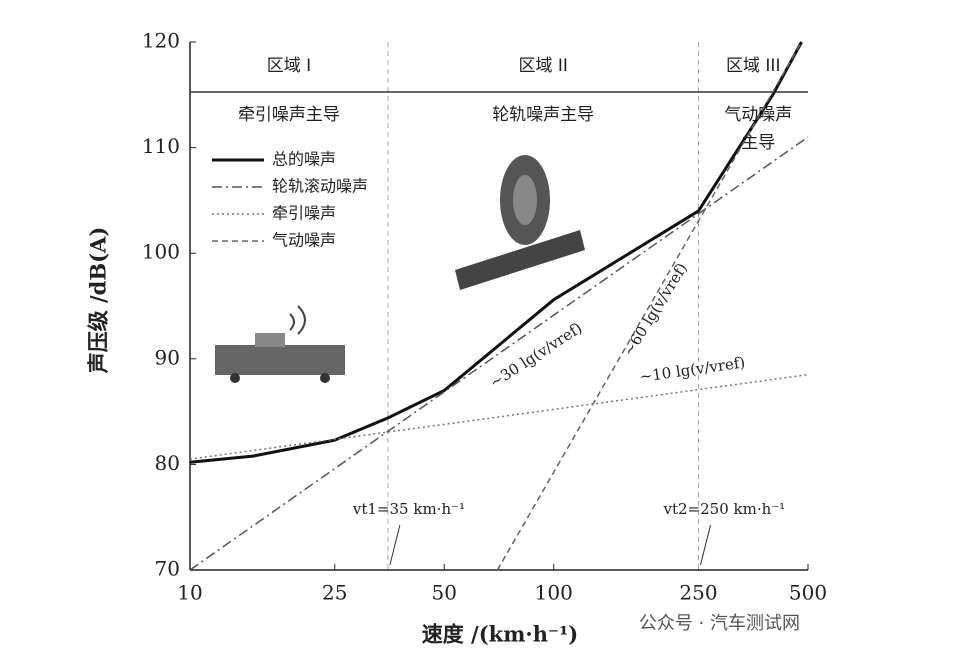 The width and height of the screenshot is (960, 662). I want to click on train-cab, so click(270, 340).